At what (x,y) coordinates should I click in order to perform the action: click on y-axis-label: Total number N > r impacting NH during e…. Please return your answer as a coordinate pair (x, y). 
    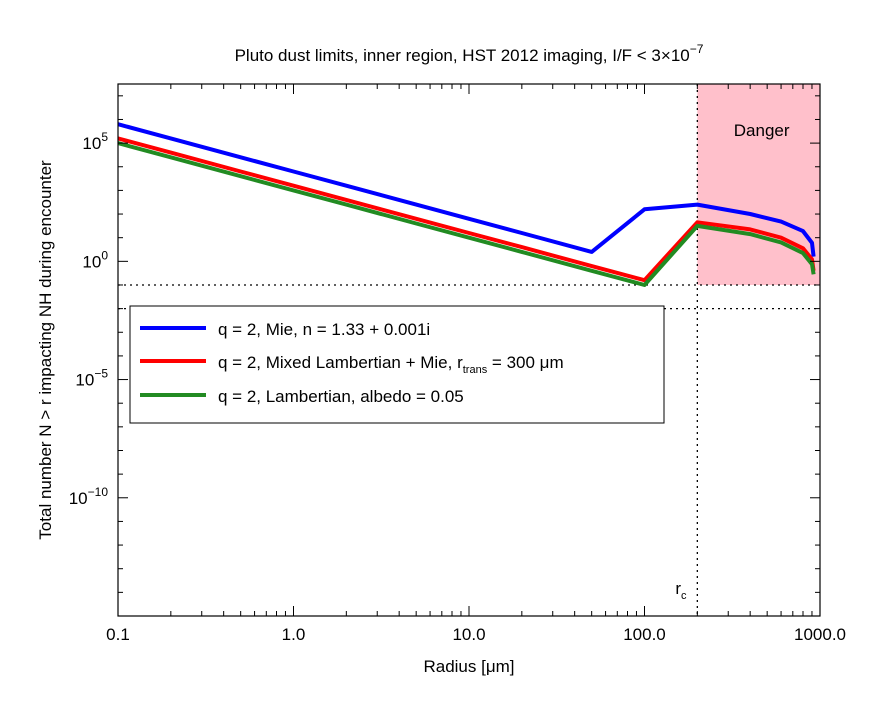
    Looking at the image, I should click on (45, 350).